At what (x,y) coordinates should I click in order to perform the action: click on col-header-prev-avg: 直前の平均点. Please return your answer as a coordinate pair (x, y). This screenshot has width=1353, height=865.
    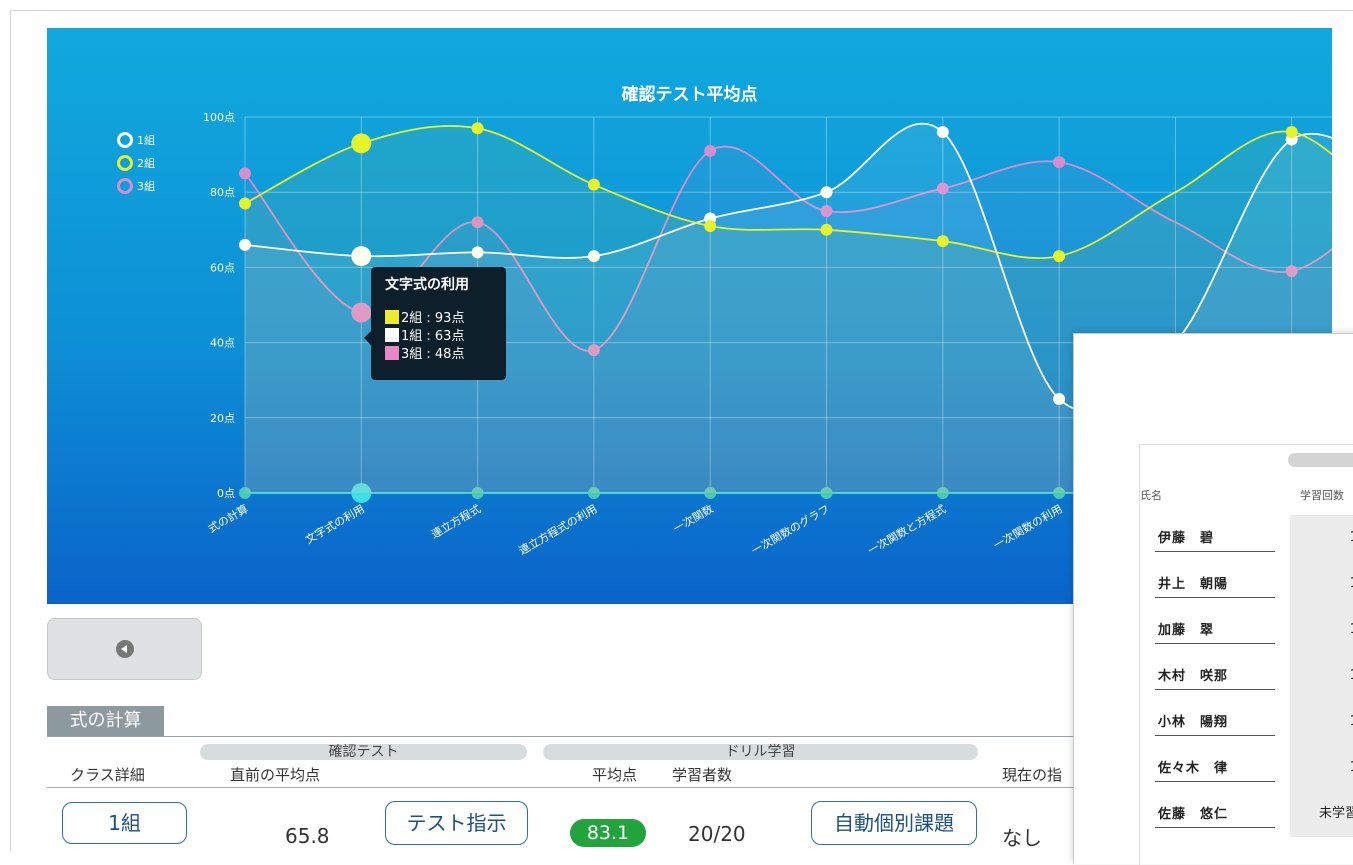
    Looking at the image, I should click on (275, 775).